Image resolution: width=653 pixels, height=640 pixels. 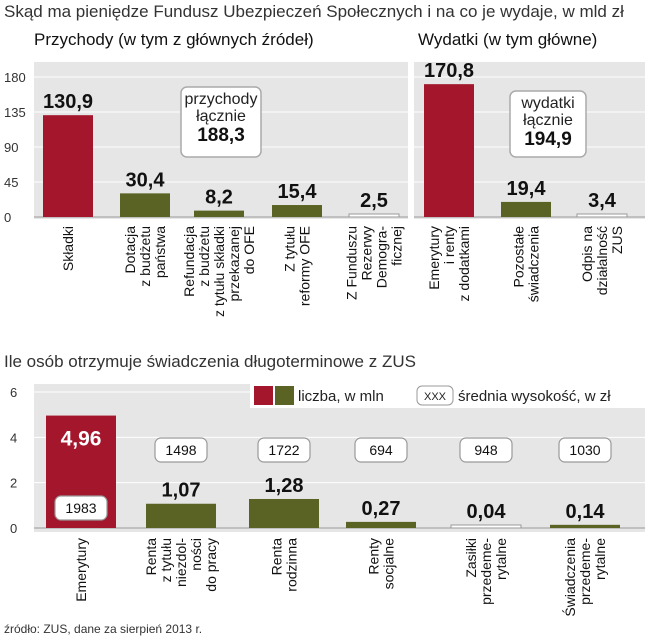 What do you see at coordinates (449, 263) in the screenshot?
I see `expense-category-label: Emeryturyi rentyz dodatkami` at bounding box center [449, 263].